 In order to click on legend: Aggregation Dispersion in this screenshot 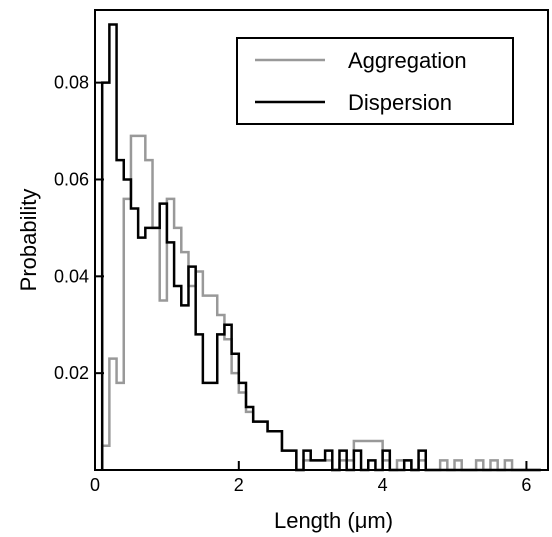, I will do `click(375, 81)`.